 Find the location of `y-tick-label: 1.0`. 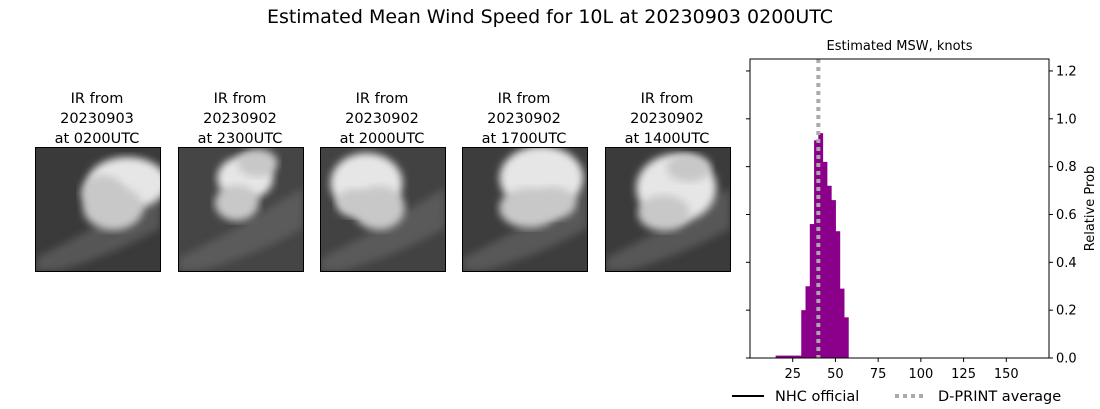

y-tick-label: 1.0 is located at coordinates (1066, 119).